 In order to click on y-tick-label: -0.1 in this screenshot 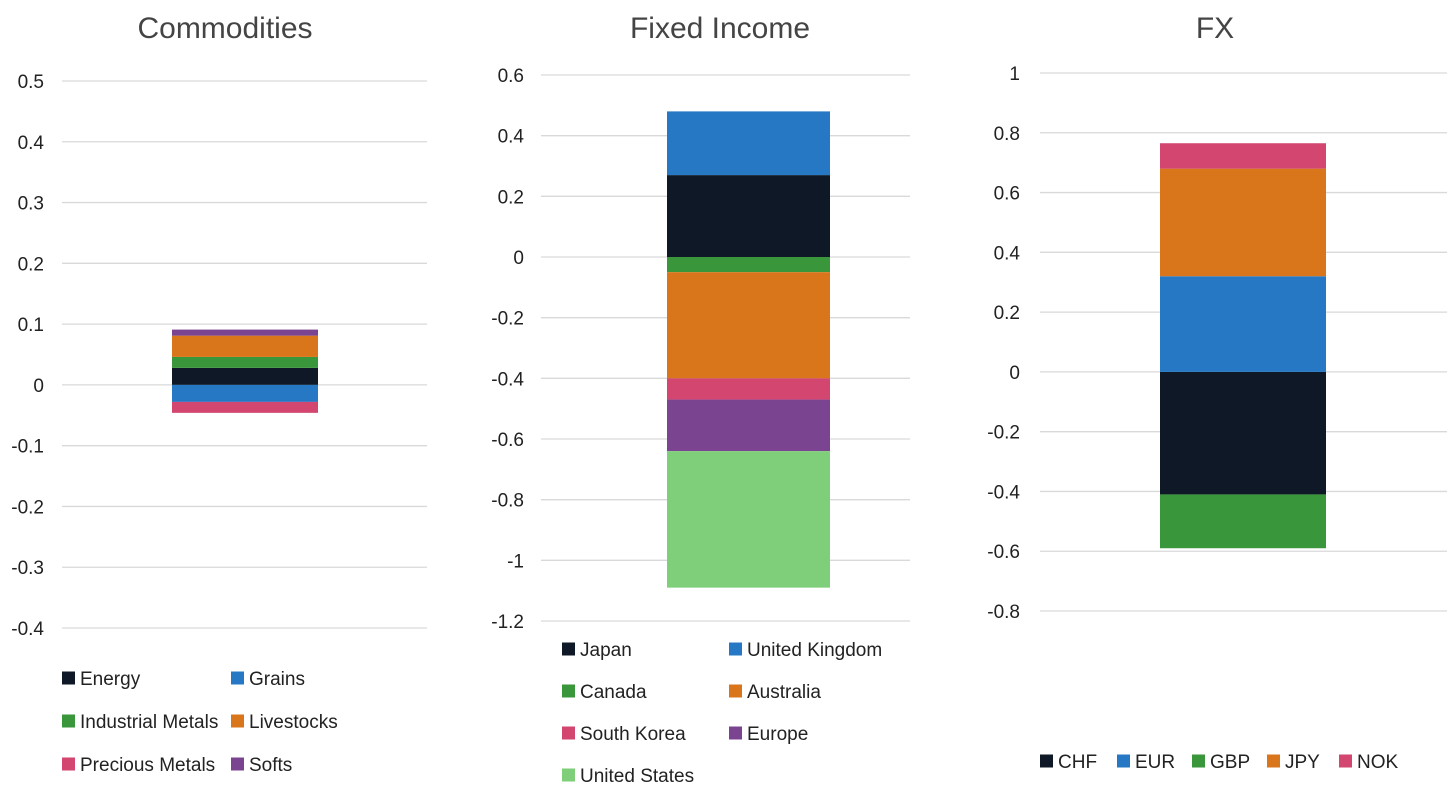, I will do `click(27, 447)`.